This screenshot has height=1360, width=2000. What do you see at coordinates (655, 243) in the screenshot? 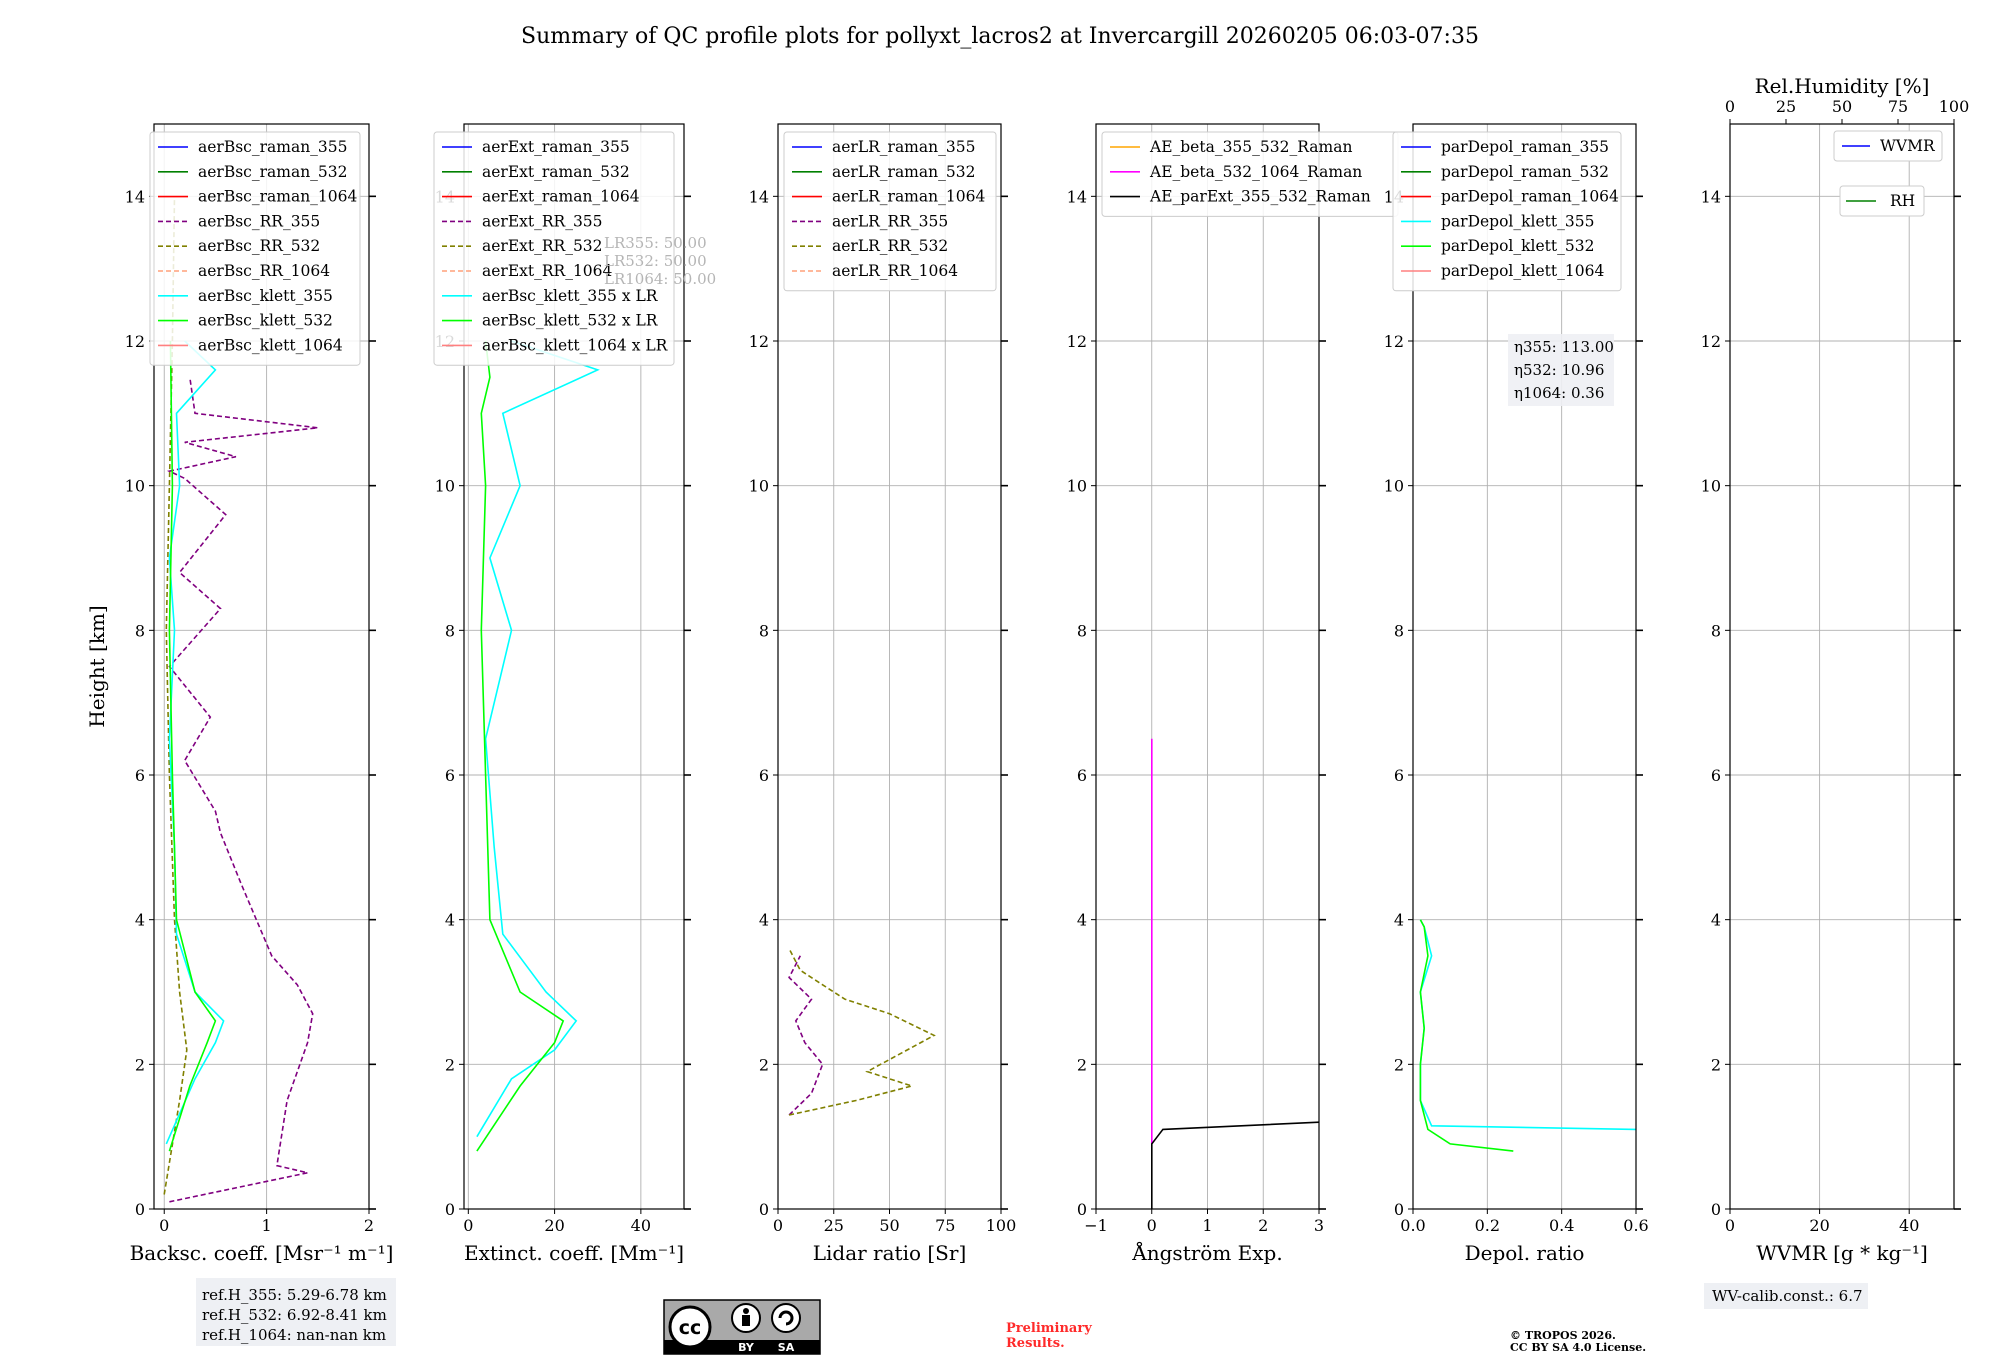
I see `lr-annotation: LR355: 50.00` at bounding box center [655, 243].